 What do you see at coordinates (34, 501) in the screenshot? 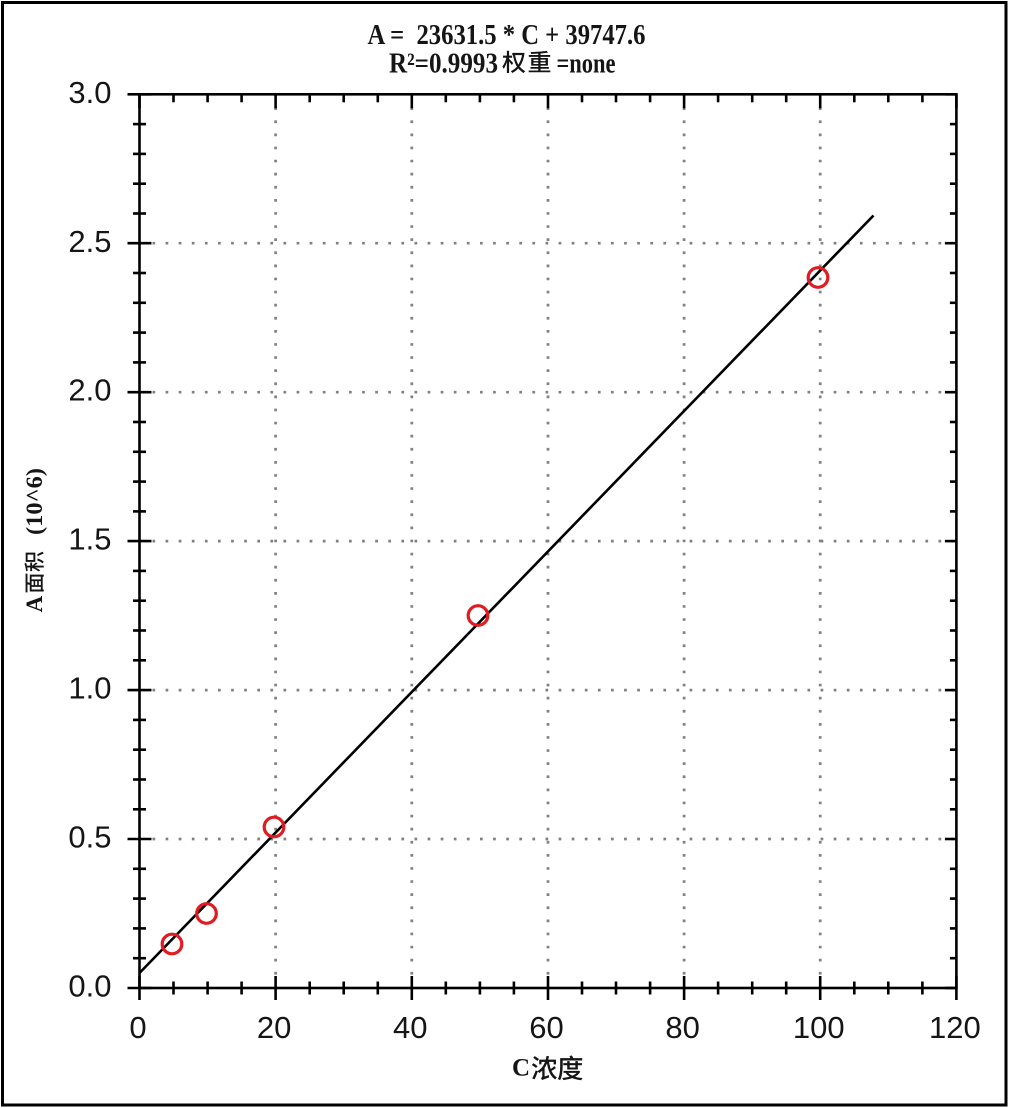
I see `svg-text: (10^6)` at bounding box center [34, 501].